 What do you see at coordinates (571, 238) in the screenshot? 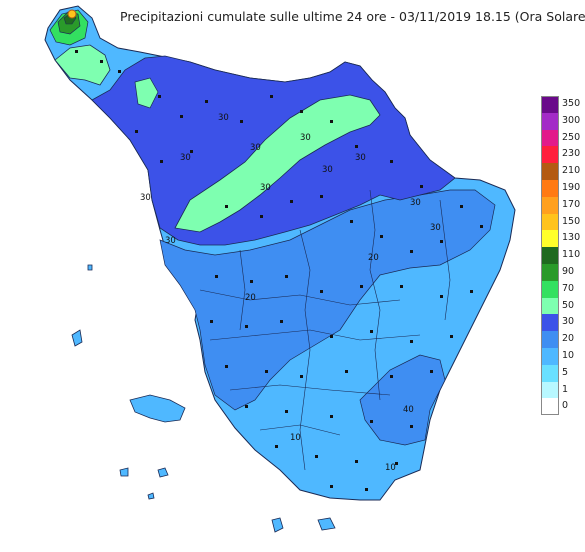
I see `legend-label: 130` at bounding box center [571, 238].